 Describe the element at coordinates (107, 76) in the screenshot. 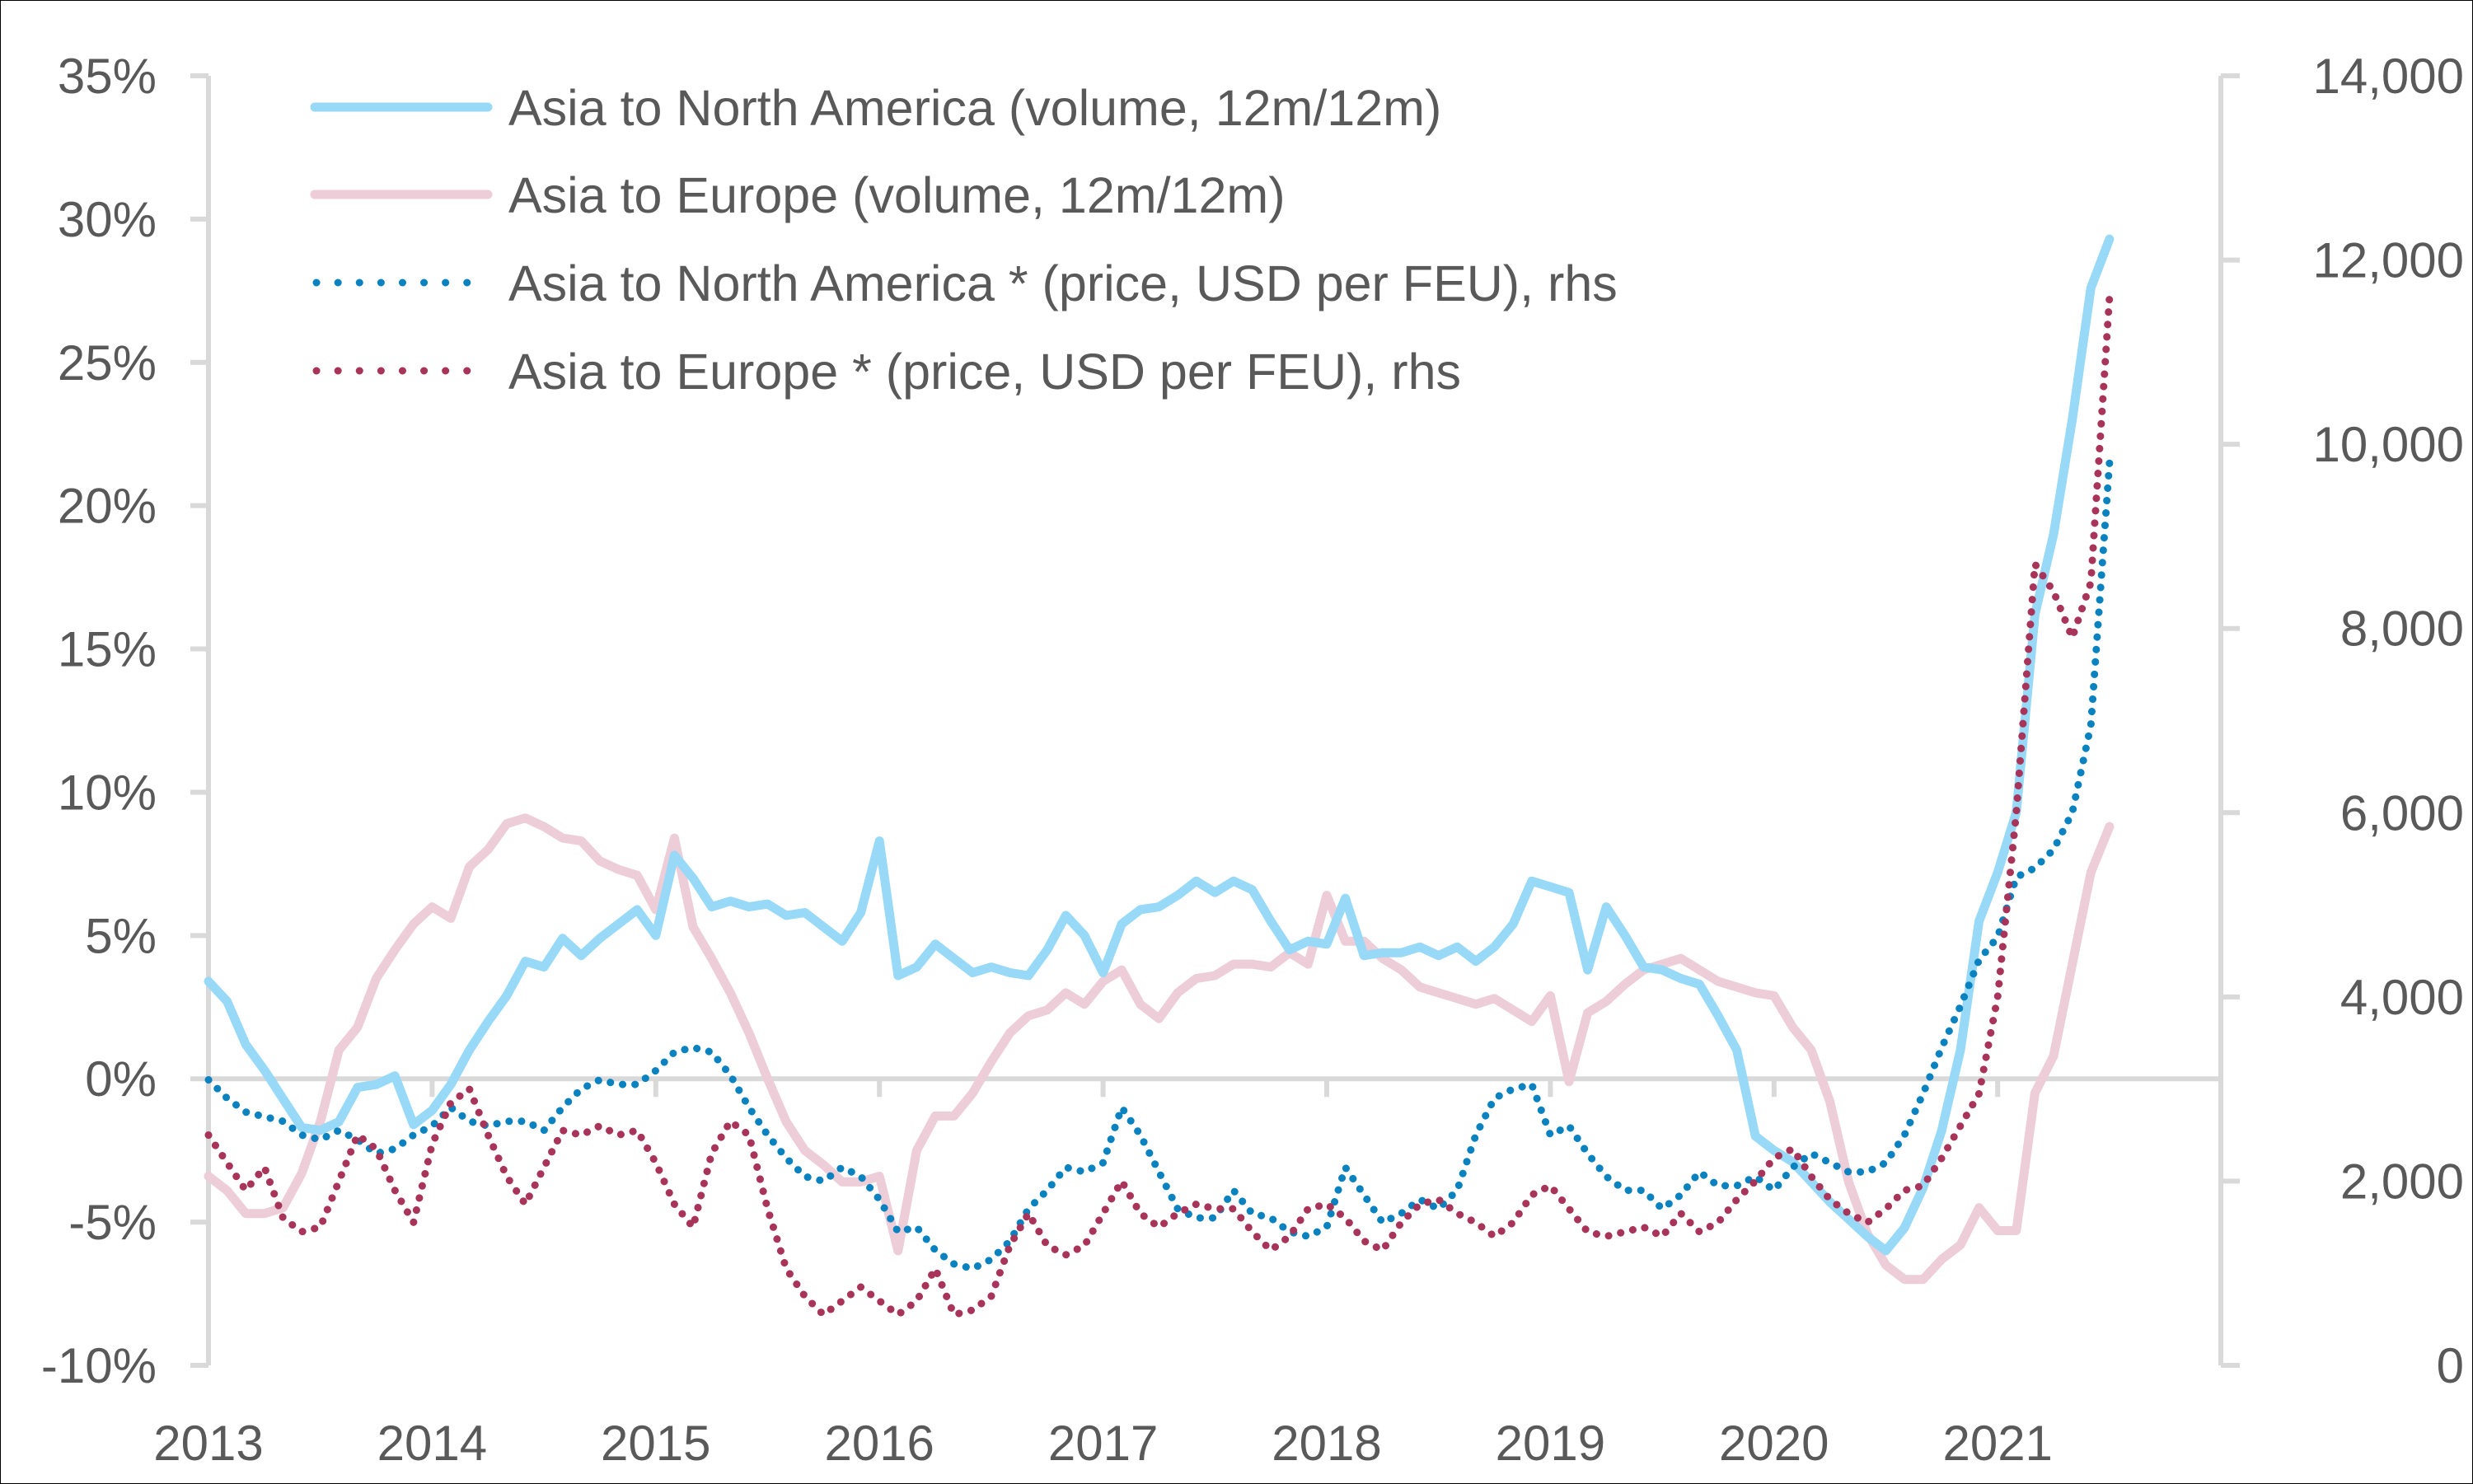

I see `left-axis-tick-label: 35%` at that location.